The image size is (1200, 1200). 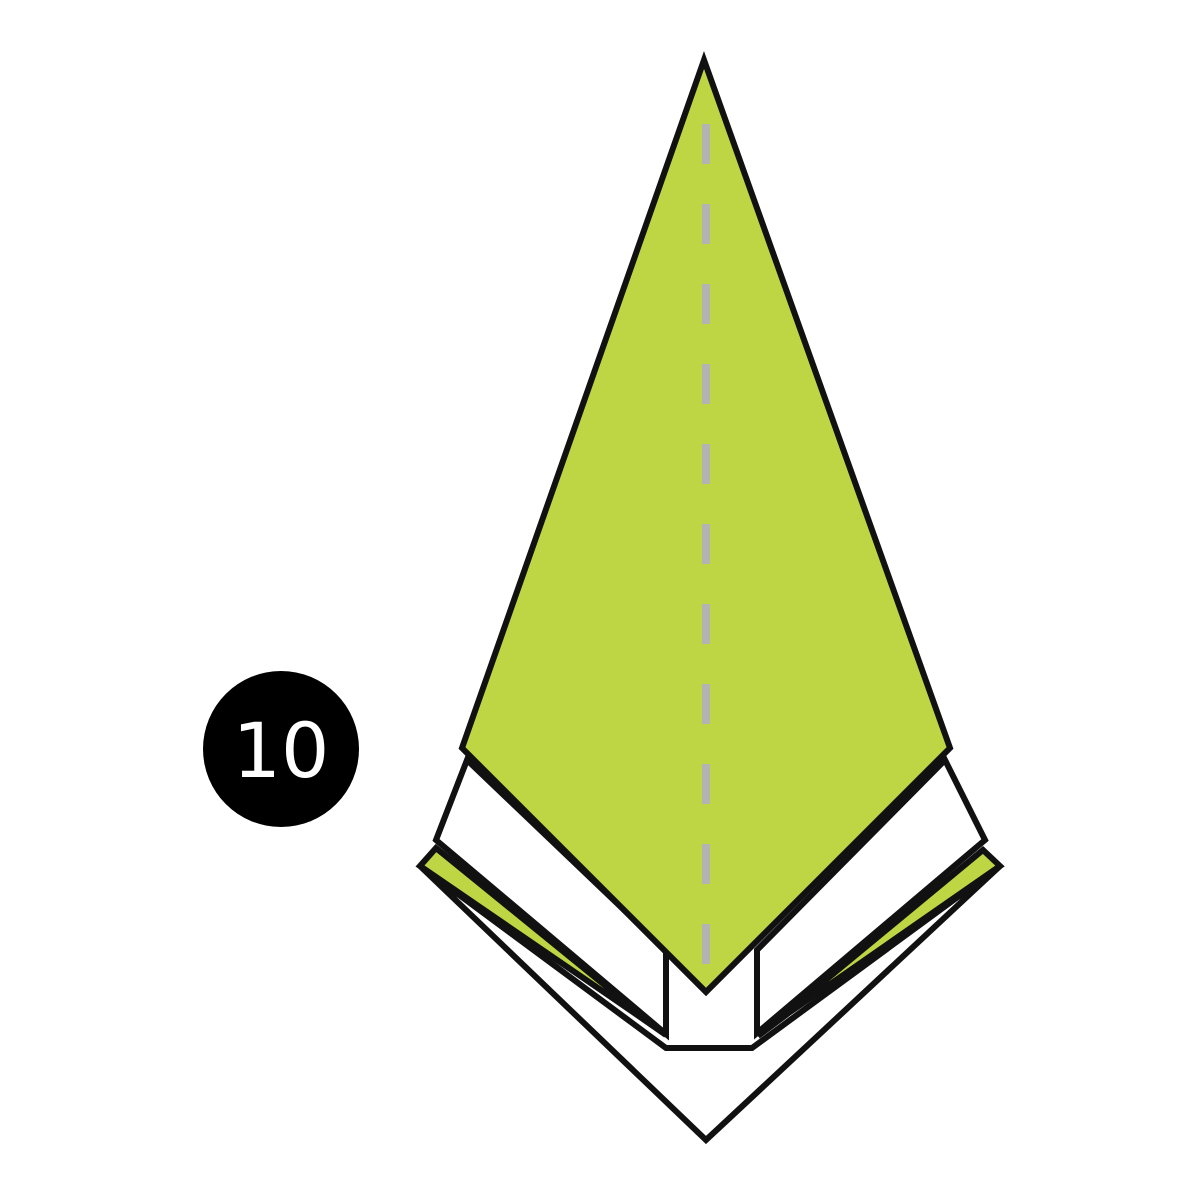 I want to click on step-badge-circle, so click(x=281, y=749).